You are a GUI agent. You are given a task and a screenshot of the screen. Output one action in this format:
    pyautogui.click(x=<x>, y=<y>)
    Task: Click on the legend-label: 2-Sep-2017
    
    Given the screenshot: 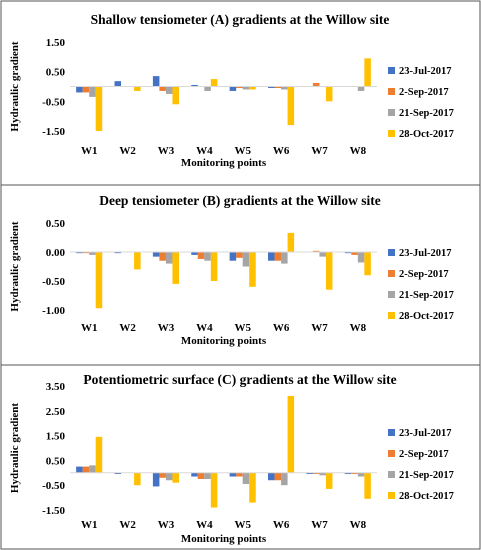 What is the action you would take?
    pyautogui.click(x=424, y=92)
    